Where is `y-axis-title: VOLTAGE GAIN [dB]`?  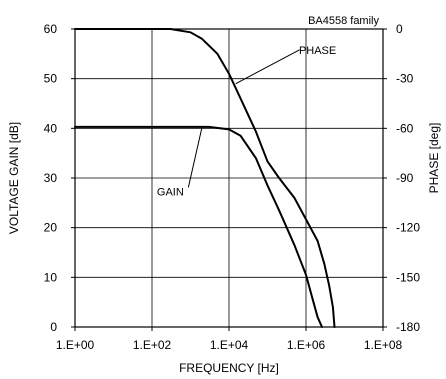 y-axis-title: VOLTAGE GAIN [dB] is located at coordinates (14, 178).